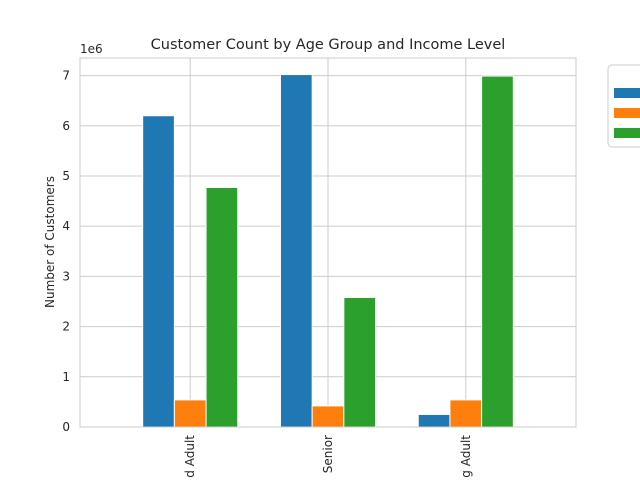 The image size is (640, 484). I want to click on legend-box, so click(623, 106).